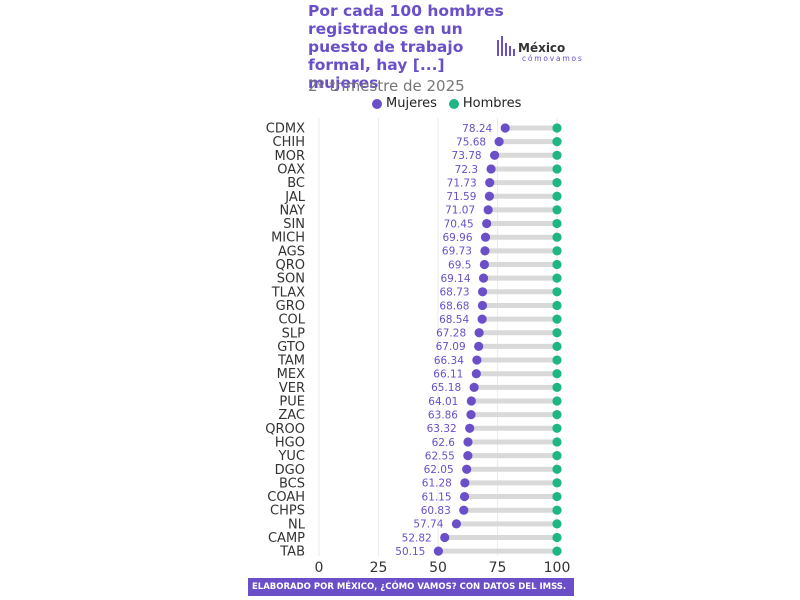 The width and height of the screenshot is (800, 600). I want to click on mujeres-value-label: 71.59, so click(461, 197).